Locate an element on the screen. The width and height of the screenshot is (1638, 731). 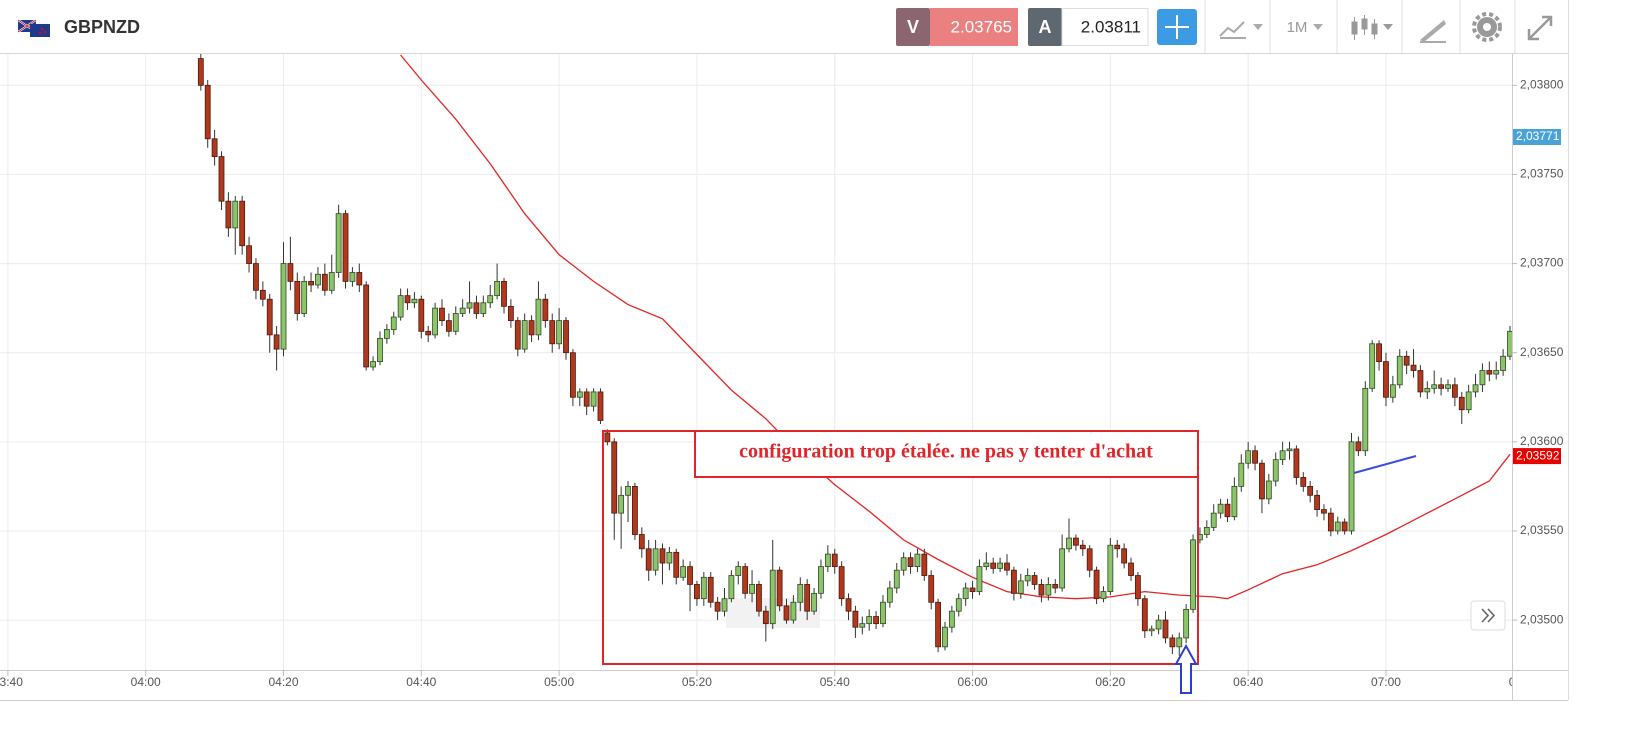
x-tick-label: 06:40 is located at coordinates (1248, 682).